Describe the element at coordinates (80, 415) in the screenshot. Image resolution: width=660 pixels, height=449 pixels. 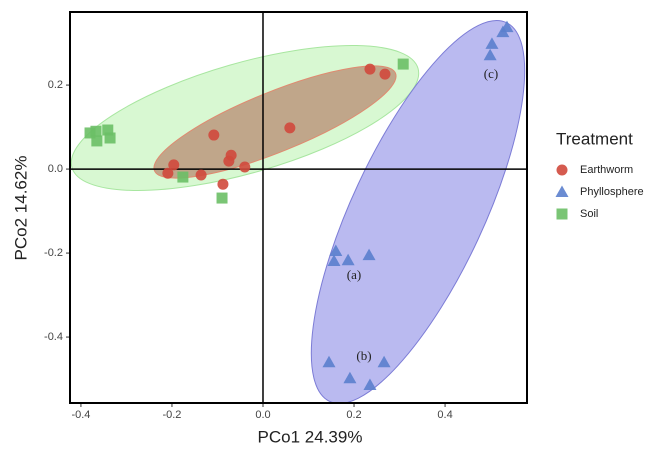
I see `x-tick-label: -0.4` at that location.